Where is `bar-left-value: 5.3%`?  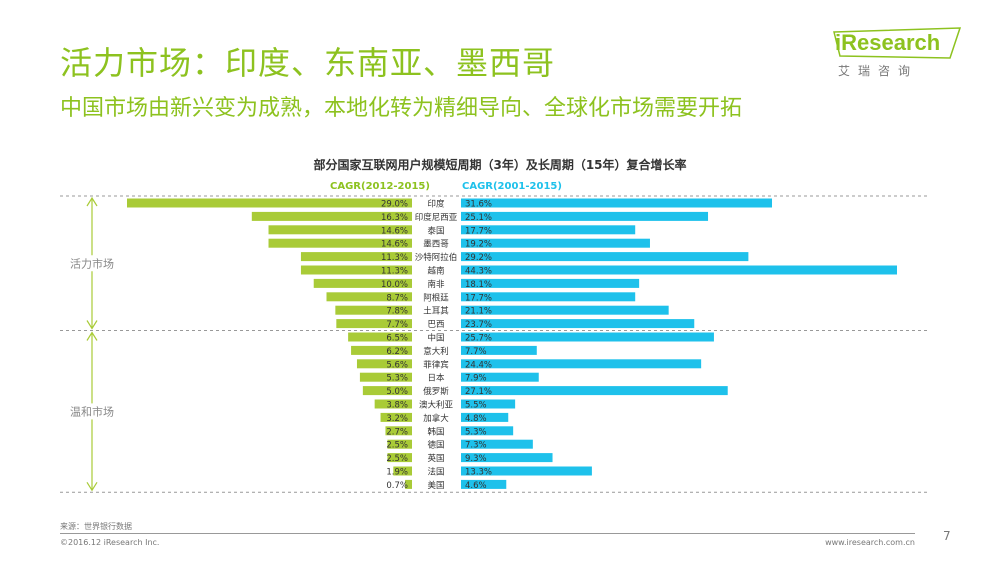 bar-left-value: 5.3% is located at coordinates (397, 379).